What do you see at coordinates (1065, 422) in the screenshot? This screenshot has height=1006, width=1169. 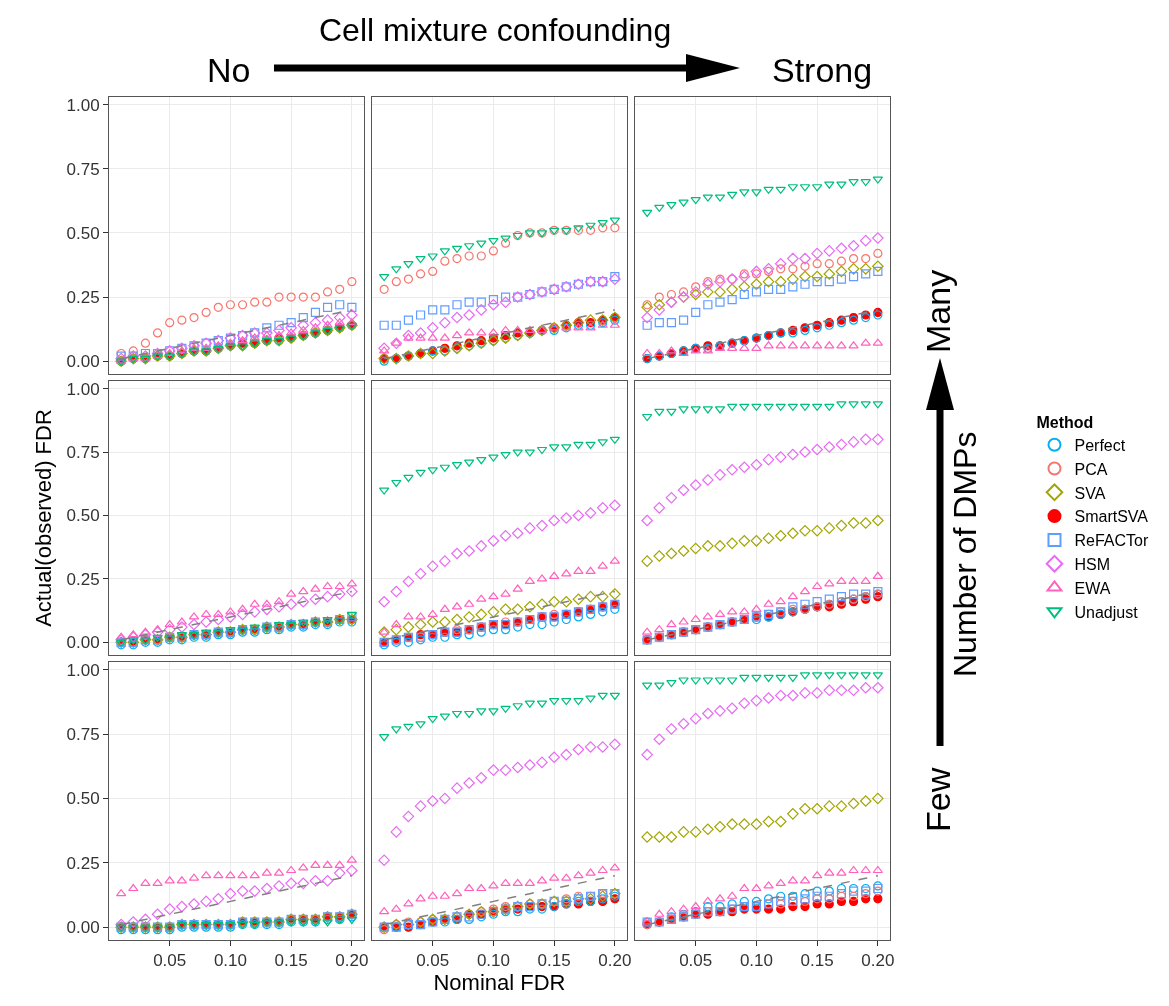 I see `legend-title: Method` at bounding box center [1065, 422].